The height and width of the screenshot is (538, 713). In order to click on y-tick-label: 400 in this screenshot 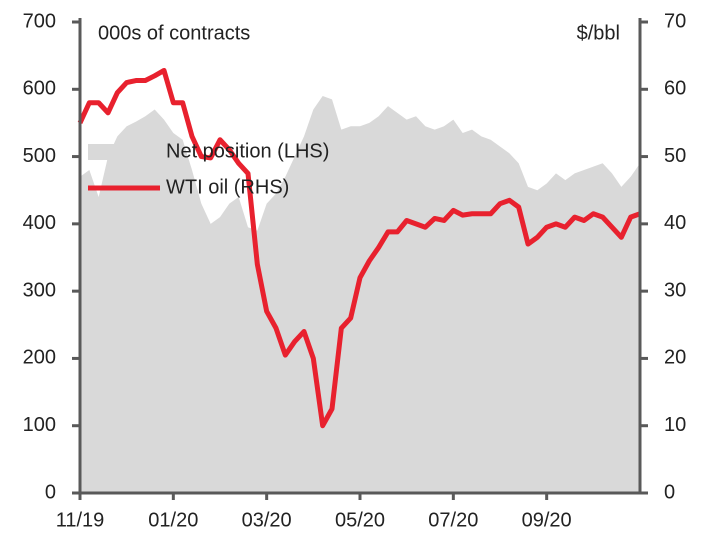, I will do `click(39, 223)`.